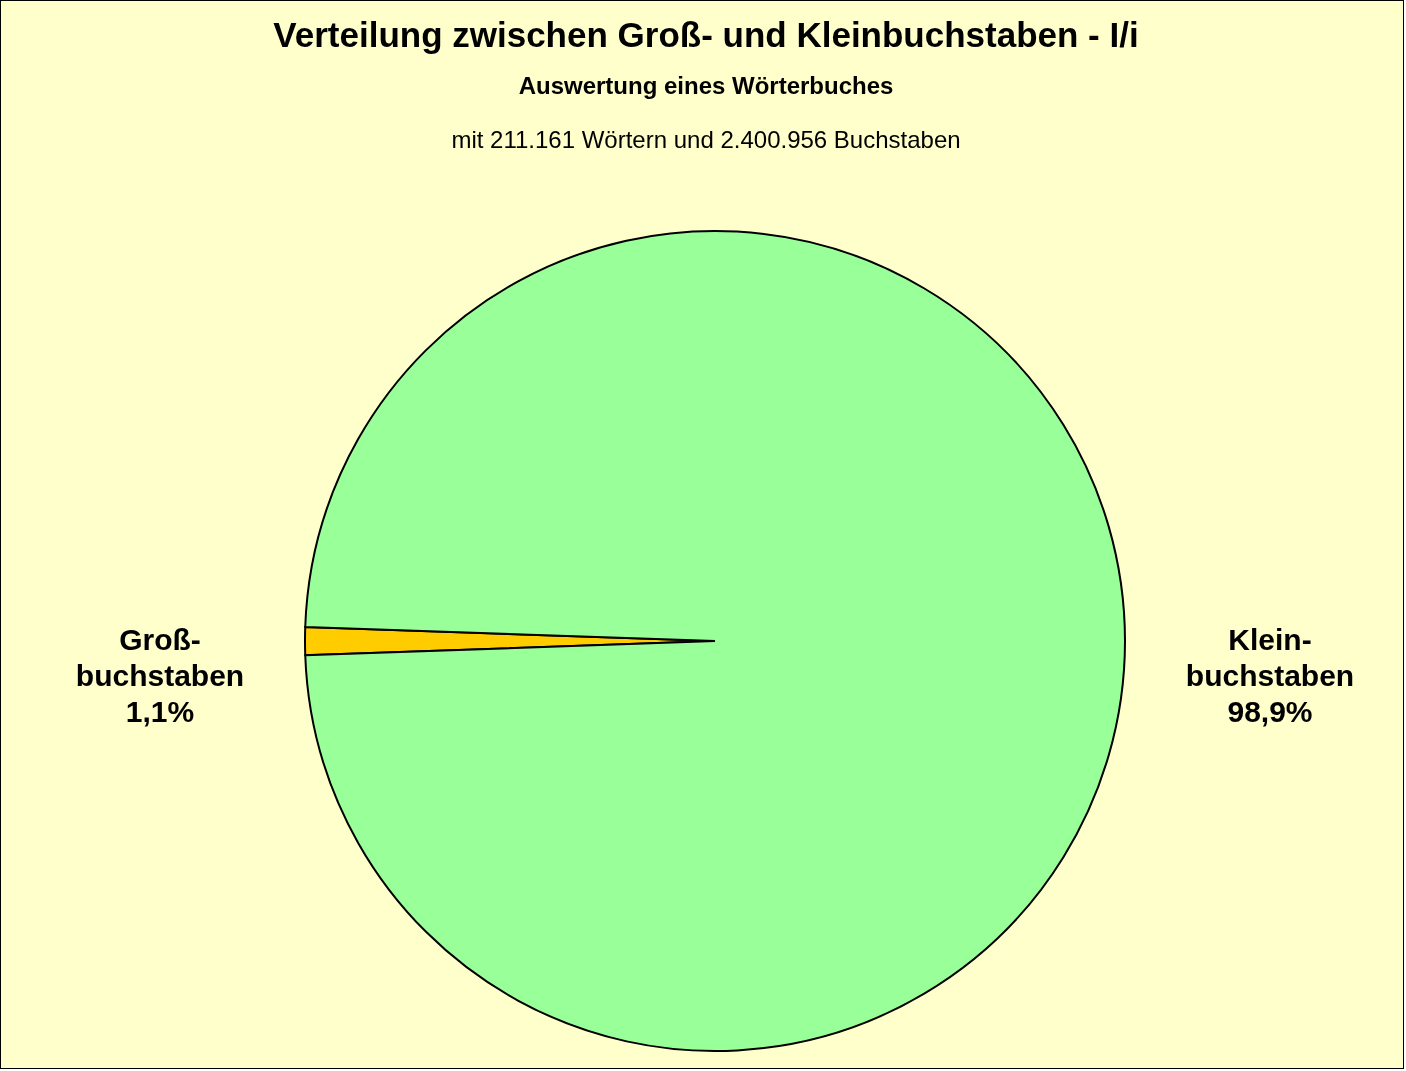 Image resolution: width=1406 pixels, height=1071 pixels. I want to click on chart-subtitle: Auswertung eines Wörterbuches, so click(706, 85).